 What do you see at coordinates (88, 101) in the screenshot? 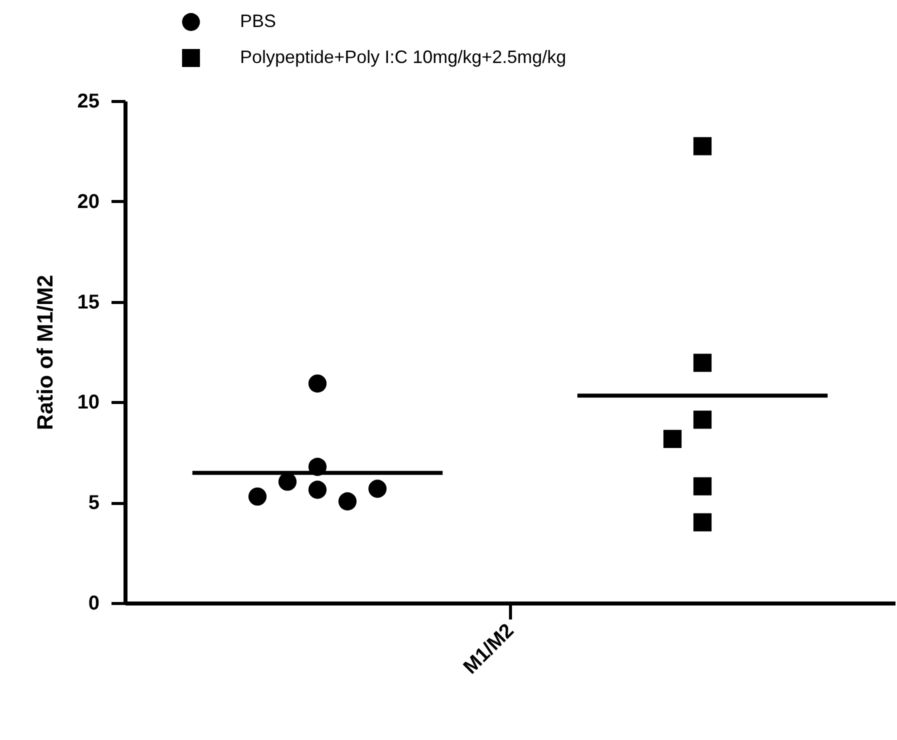
I see `y-tick-label: 25` at bounding box center [88, 101].